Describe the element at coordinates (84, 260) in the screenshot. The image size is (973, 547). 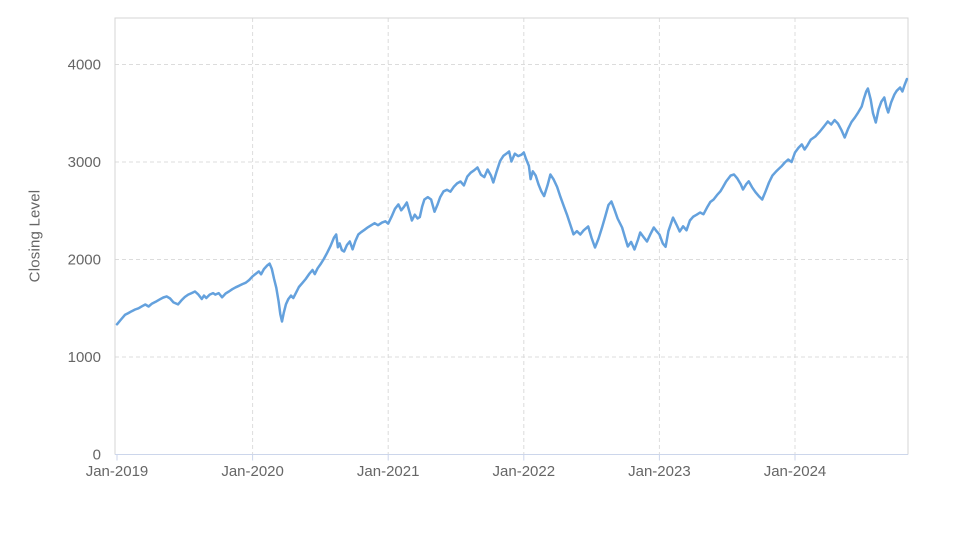
I see `y-tick-label: 2000` at that location.